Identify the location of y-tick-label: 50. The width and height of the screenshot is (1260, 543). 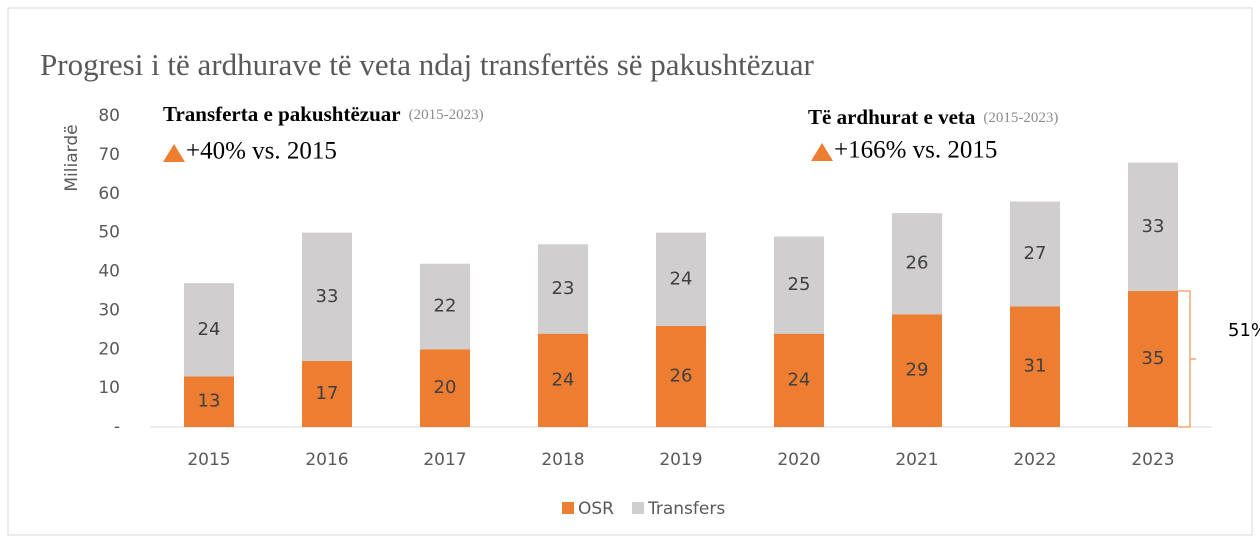
(109, 233).